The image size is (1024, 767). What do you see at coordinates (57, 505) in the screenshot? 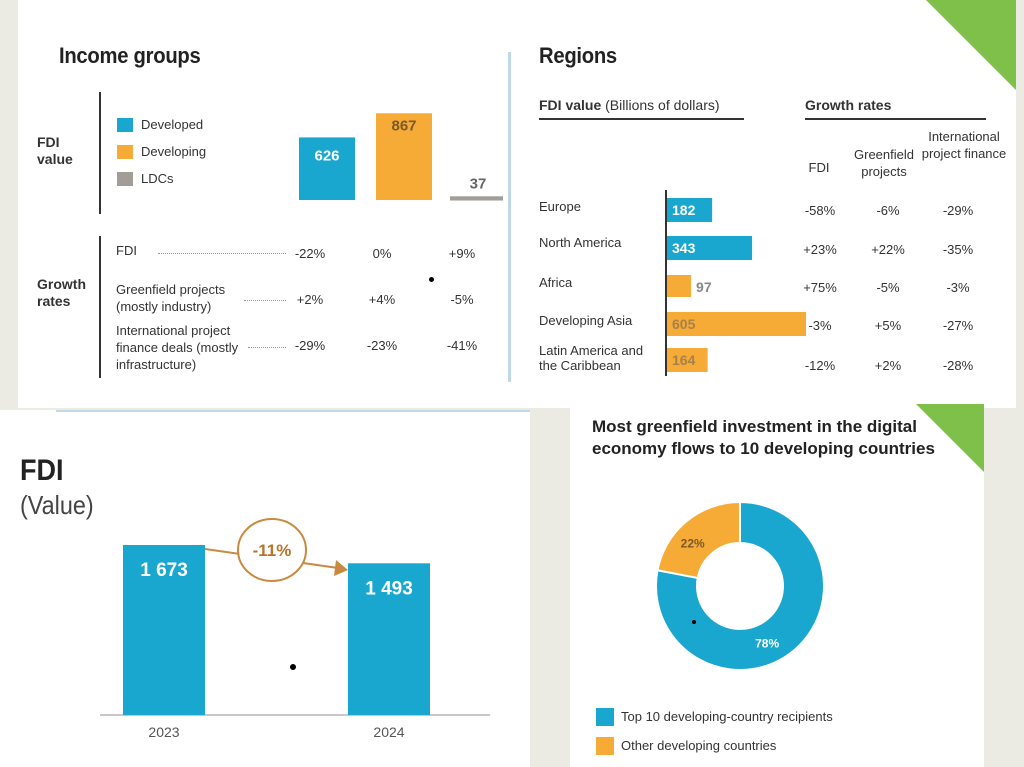
I see `fdi-subtitle: (Value)` at bounding box center [57, 505].